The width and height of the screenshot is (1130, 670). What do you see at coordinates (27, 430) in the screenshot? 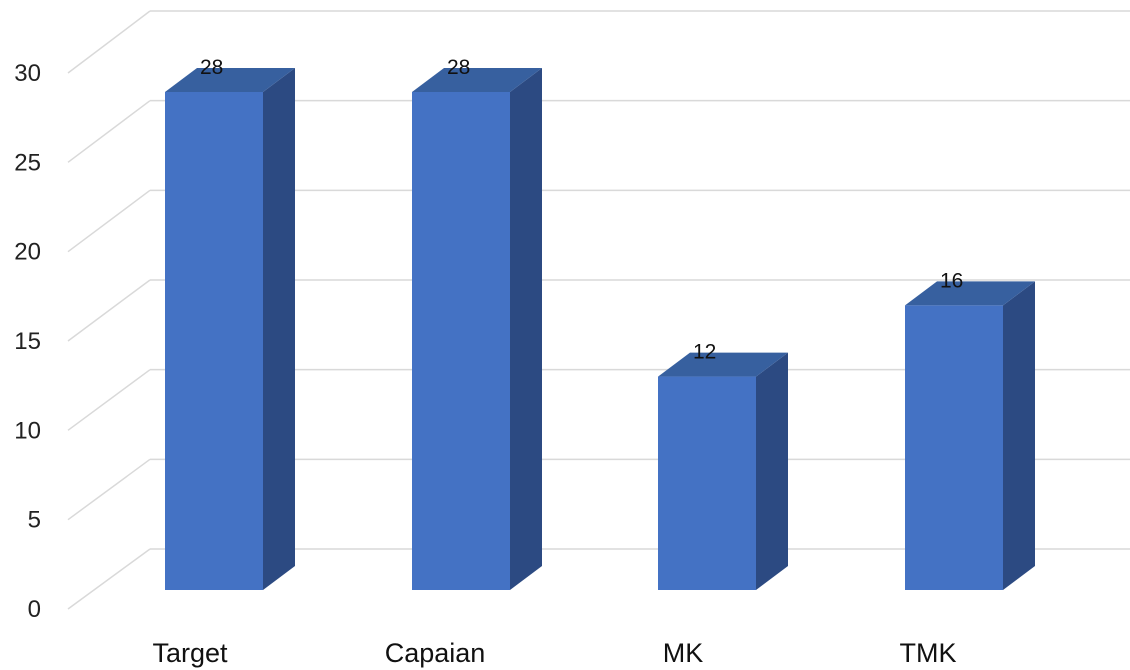
I see `y-tick-label: 10` at bounding box center [27, 430].